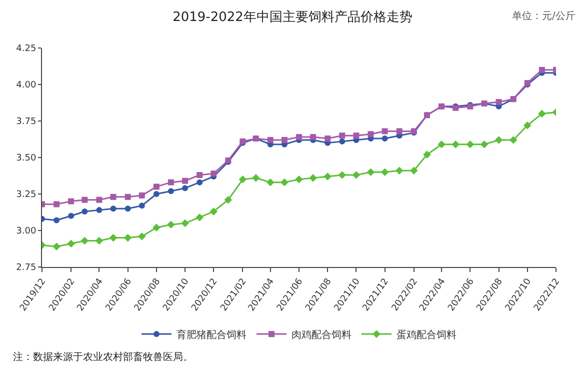  What do you see at coordinates (544, 16) in the screenshot?
I see `y-axis-title: 单位：元/公斤` at bounding box center [544, 16].